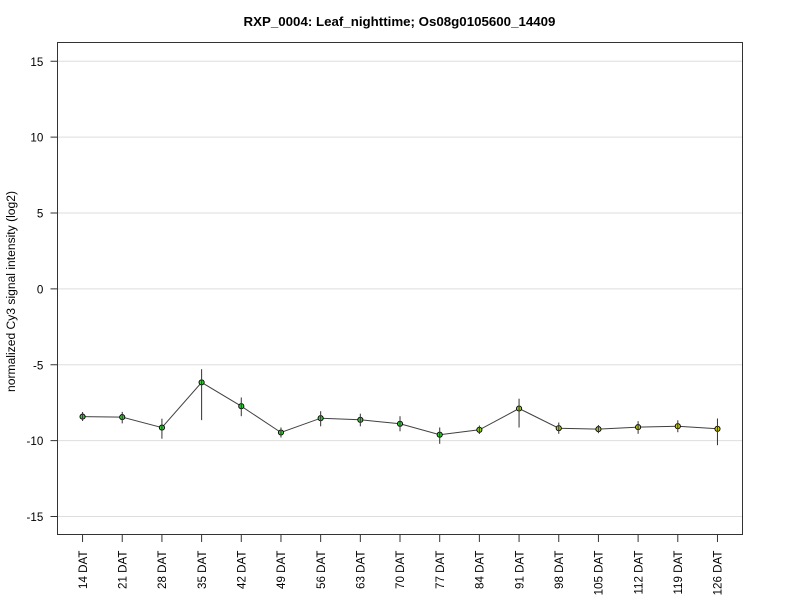  Describe the element at coordinates (162, 570) in the screenshot. I see `svg-text: 28 DAT` at that location.